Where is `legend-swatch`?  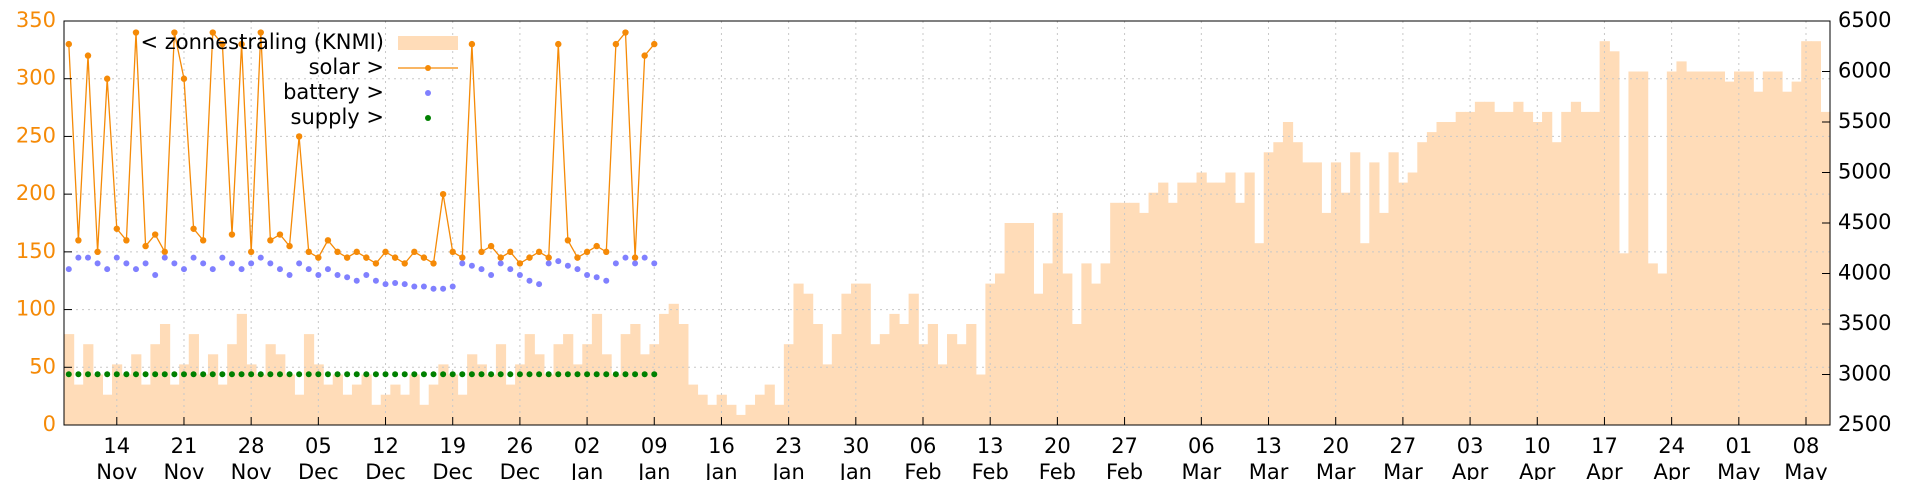 legend-swatch is located at coordinates (428, 68).